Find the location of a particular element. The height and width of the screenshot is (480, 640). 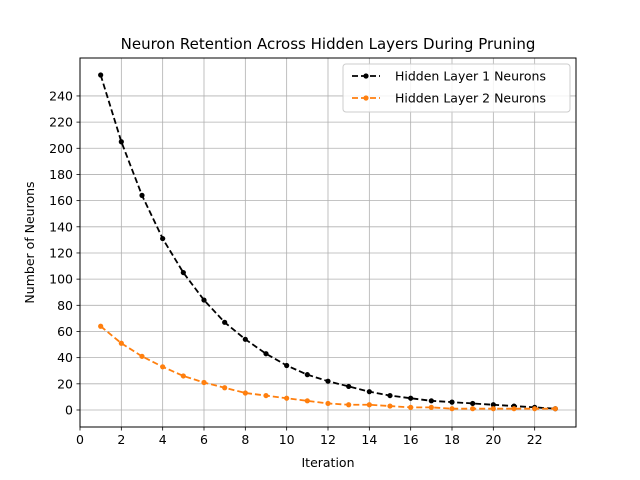

x-tick-label: 2 is located at coordinates (121, 439).